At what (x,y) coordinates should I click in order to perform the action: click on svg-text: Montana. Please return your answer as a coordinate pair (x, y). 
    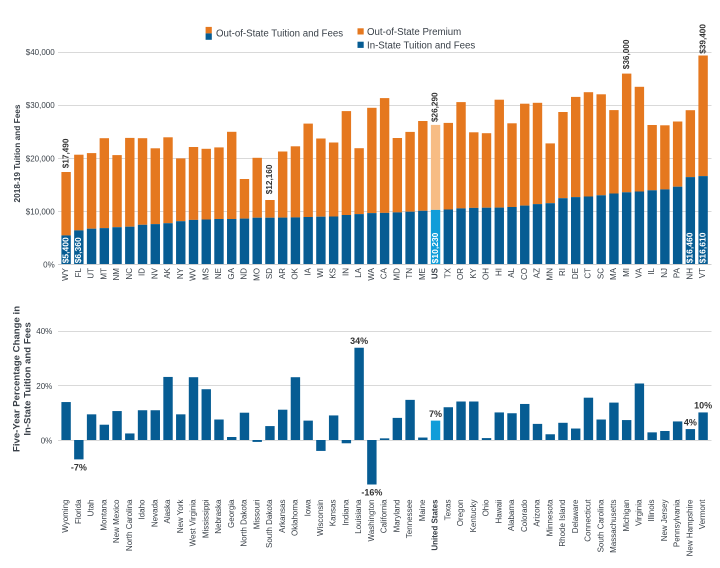
    Looking at the image, I should click on (103, 515).